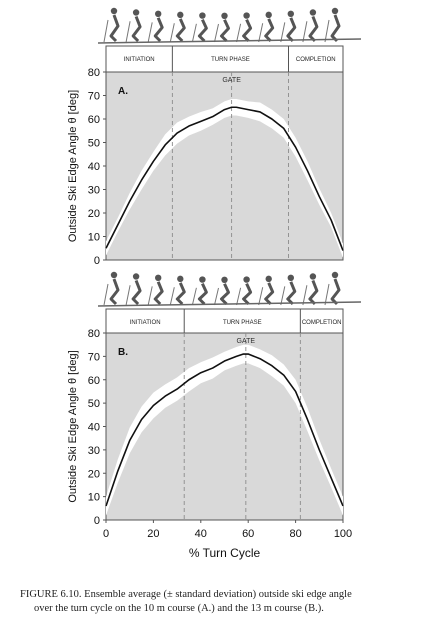  I want to click on x-tick-label: 20, so click(153, 534).